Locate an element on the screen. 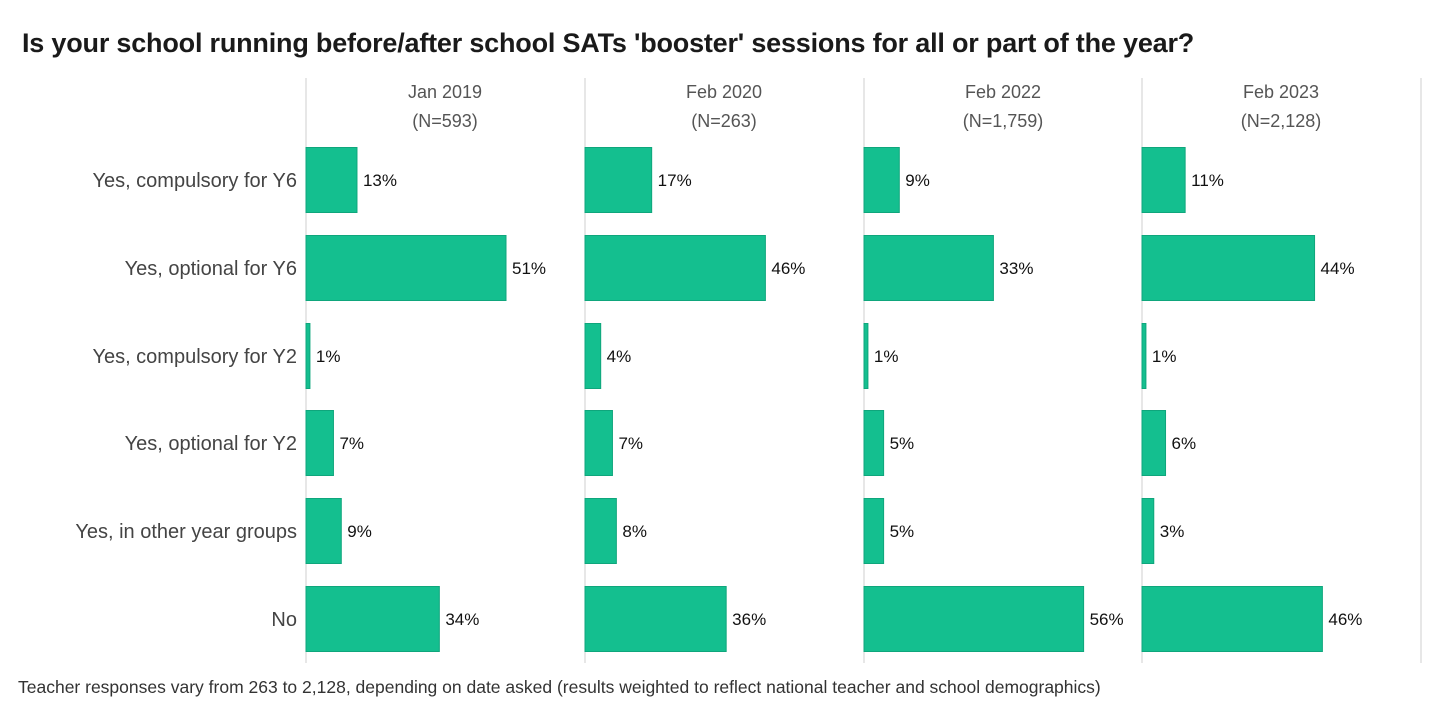 The height and width of the screenshot is (720, 1440). bar-value-label: 8% is located at coordinates (634, 531).